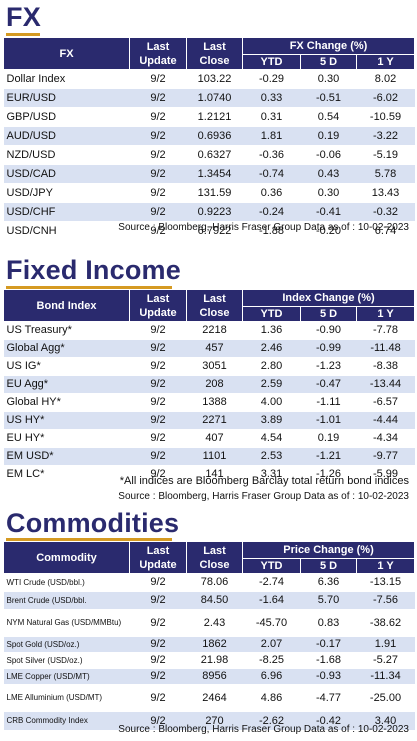  I want to click on row-ytd: 2.07, so click(271, 644).